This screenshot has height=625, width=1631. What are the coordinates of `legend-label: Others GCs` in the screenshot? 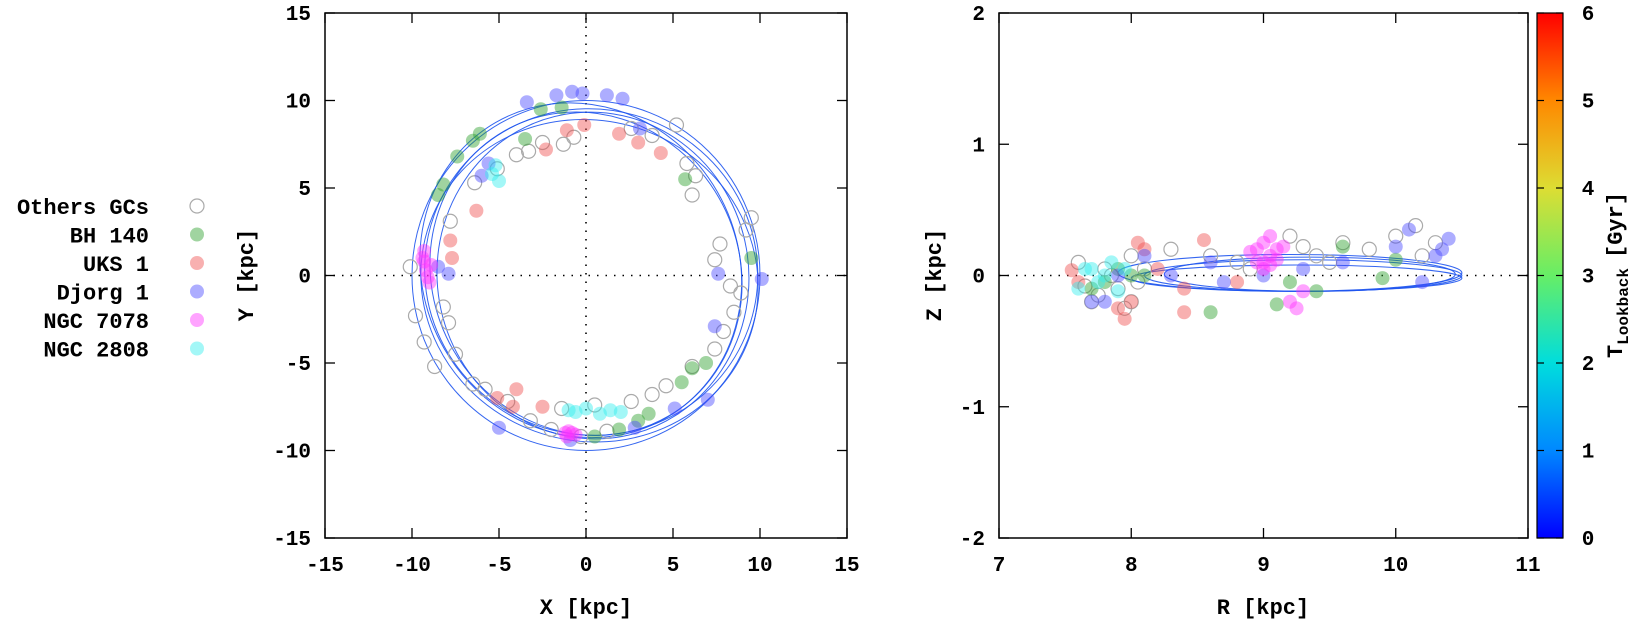 It's located at (83, 208).